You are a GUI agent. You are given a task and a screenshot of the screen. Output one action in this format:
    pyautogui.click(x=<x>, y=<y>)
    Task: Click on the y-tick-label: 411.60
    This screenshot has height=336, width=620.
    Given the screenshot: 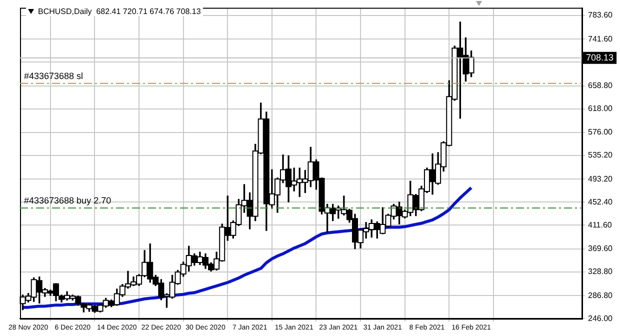 What is the action you would take?
    pyautogui.click(x=600, y=225)
    